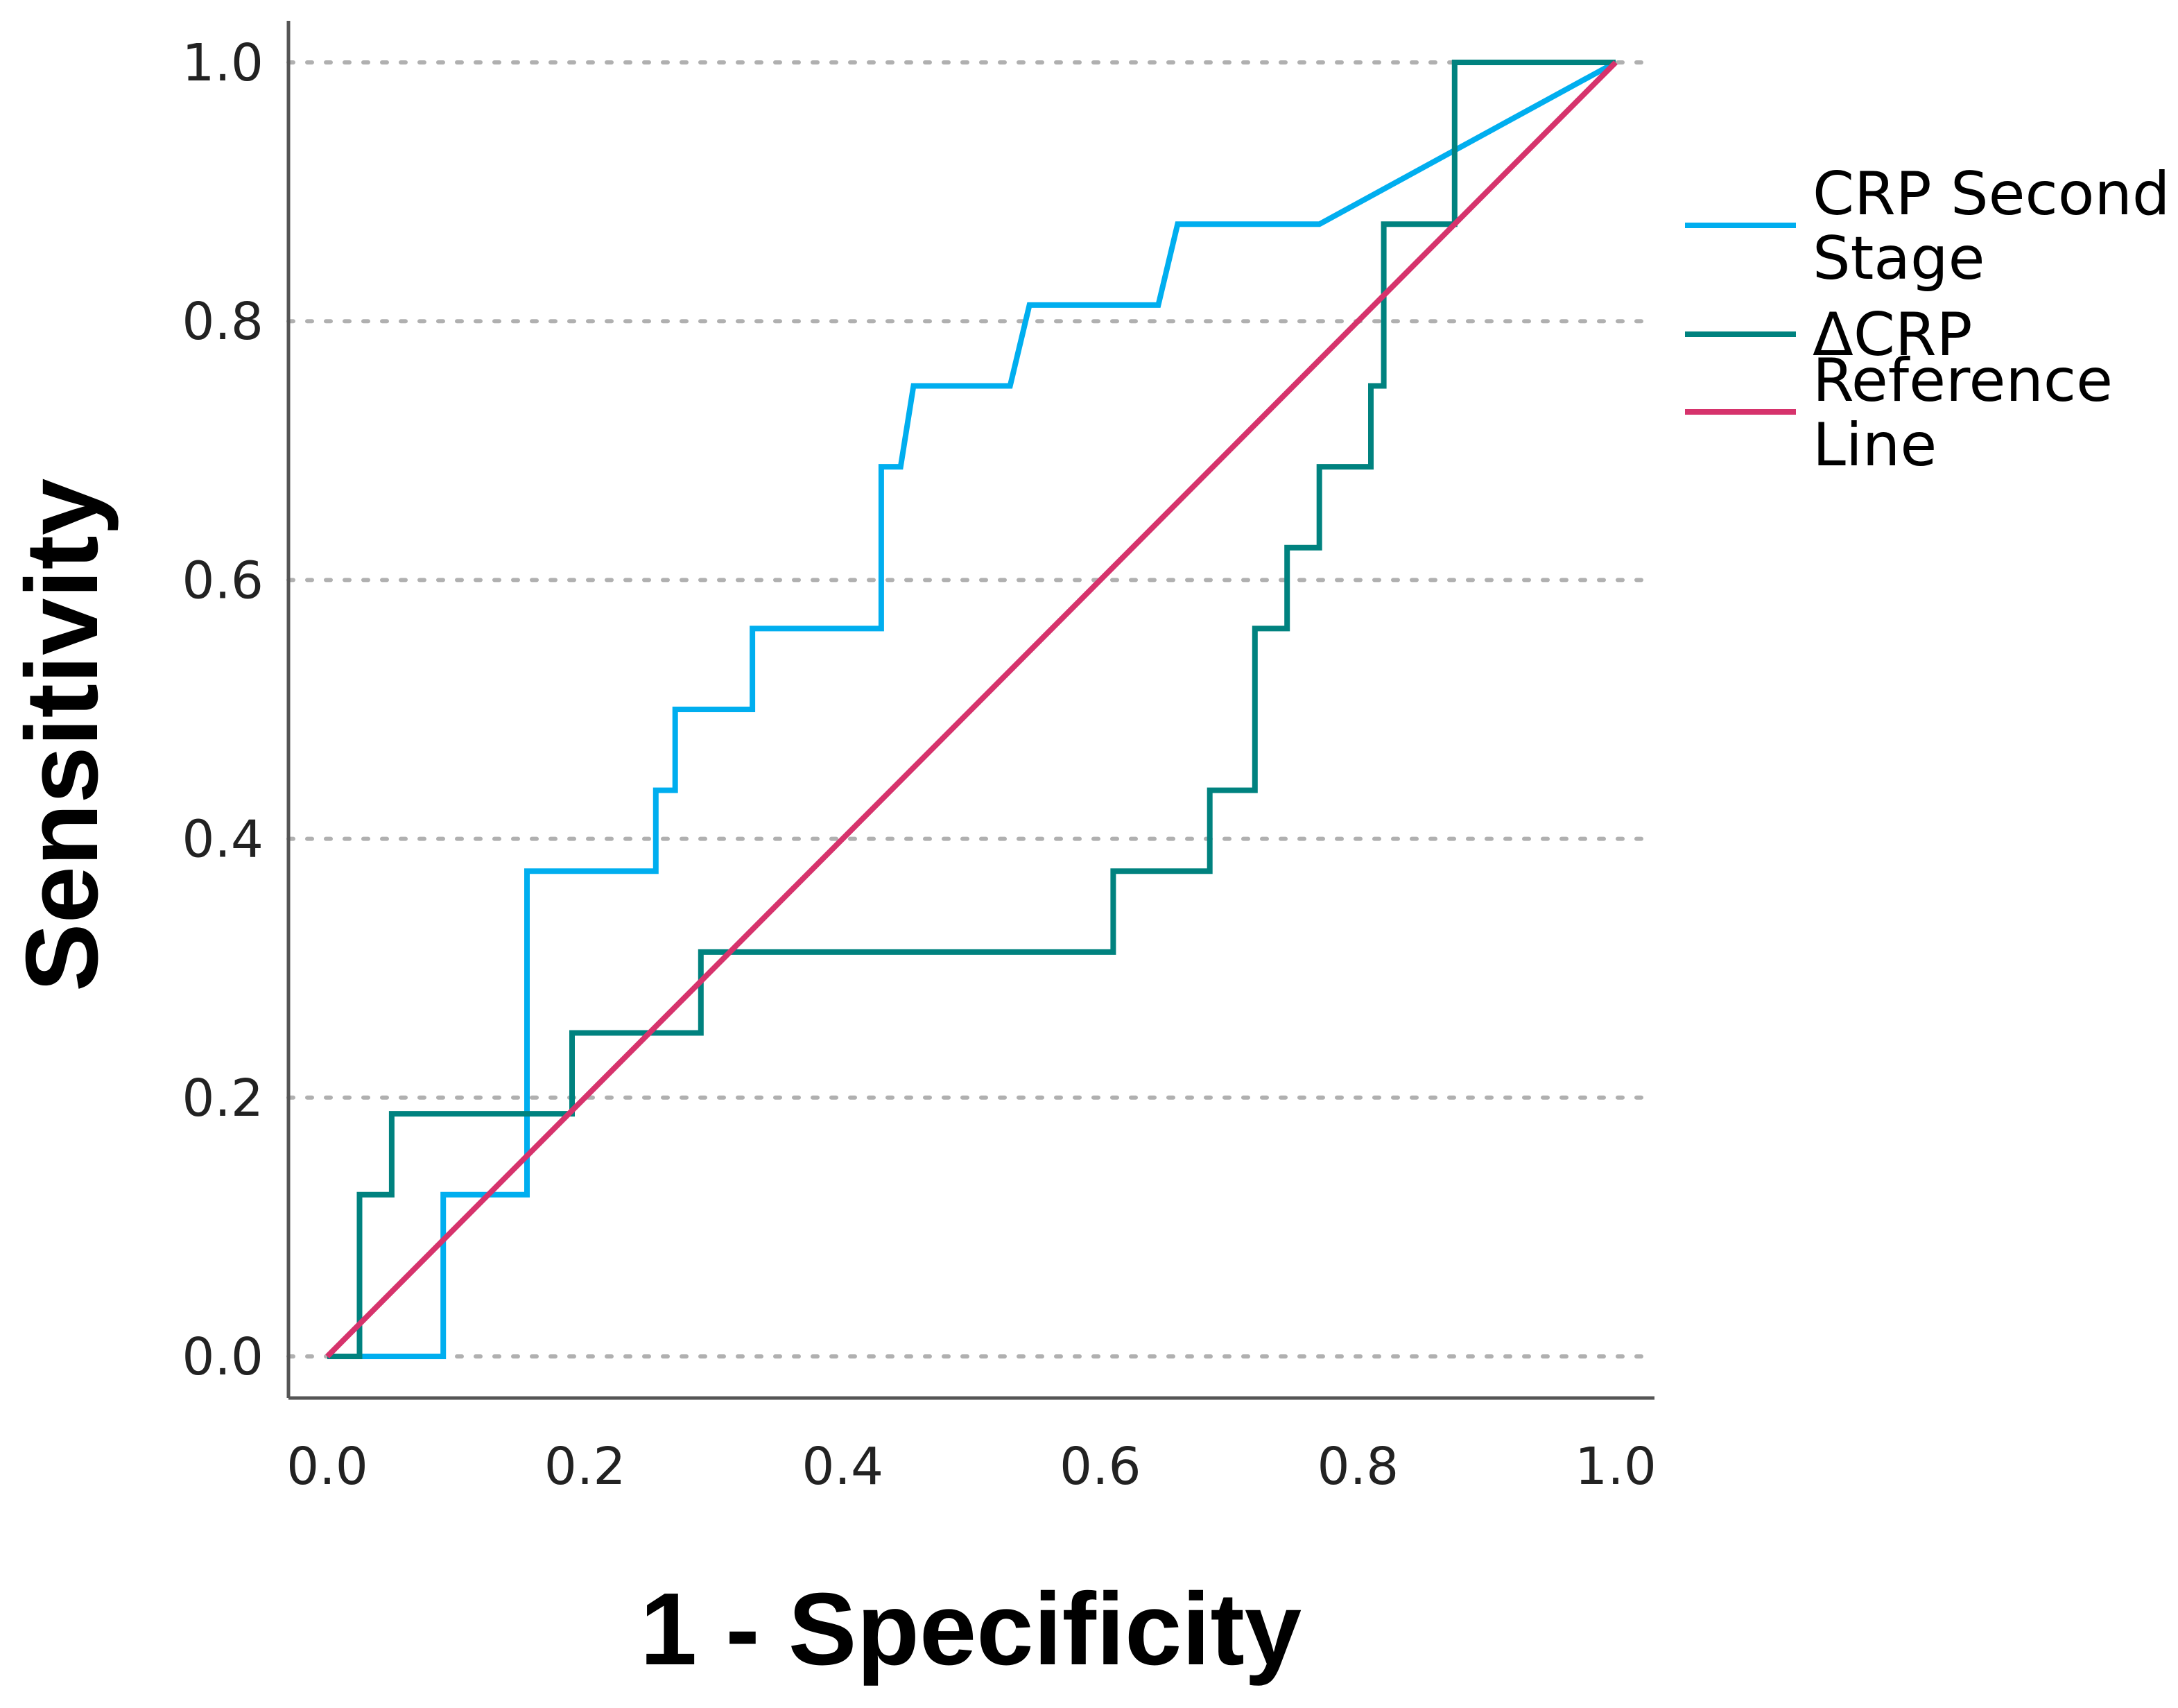 This screenshot has width=2178, height=1708. Describe the element at coordinates (1358, 1466) in the screenshot. I see `x-tick-label: 0.8` at that location.